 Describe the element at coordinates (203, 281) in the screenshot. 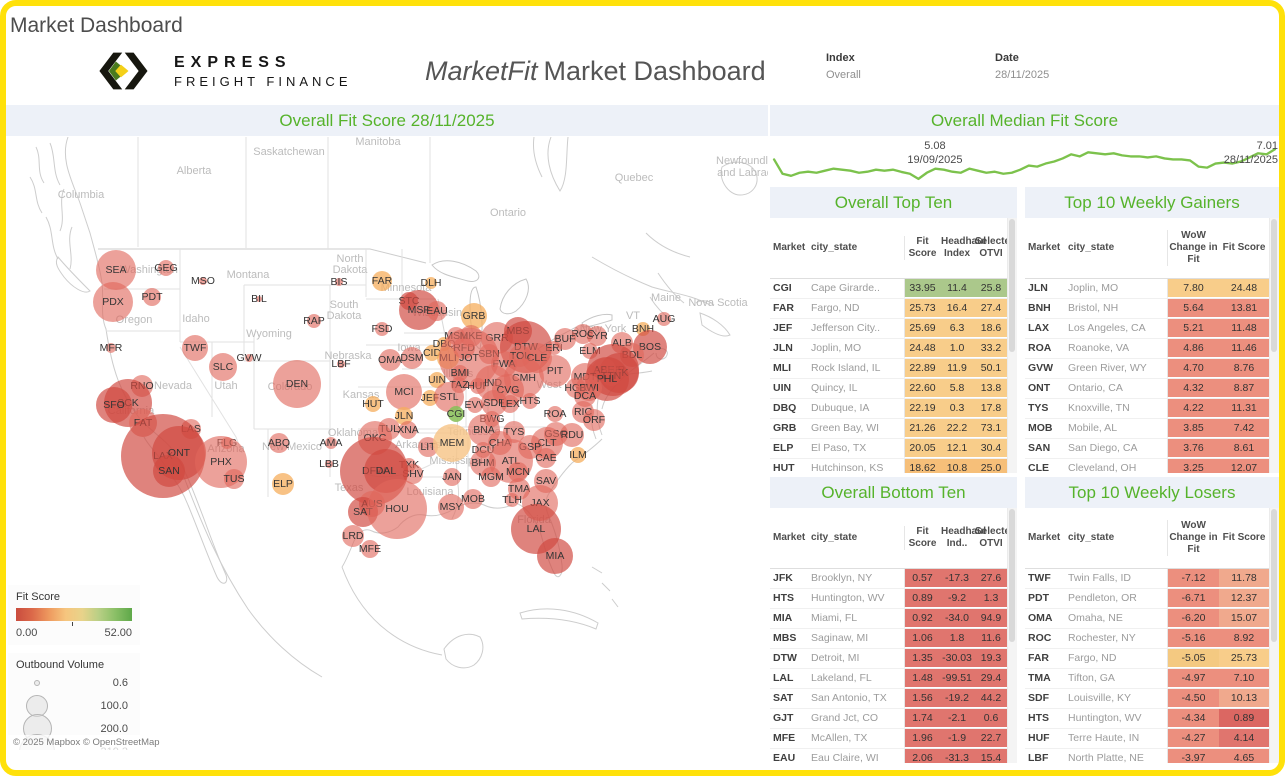

I see `map-marker-MSO: MSO` at that location.